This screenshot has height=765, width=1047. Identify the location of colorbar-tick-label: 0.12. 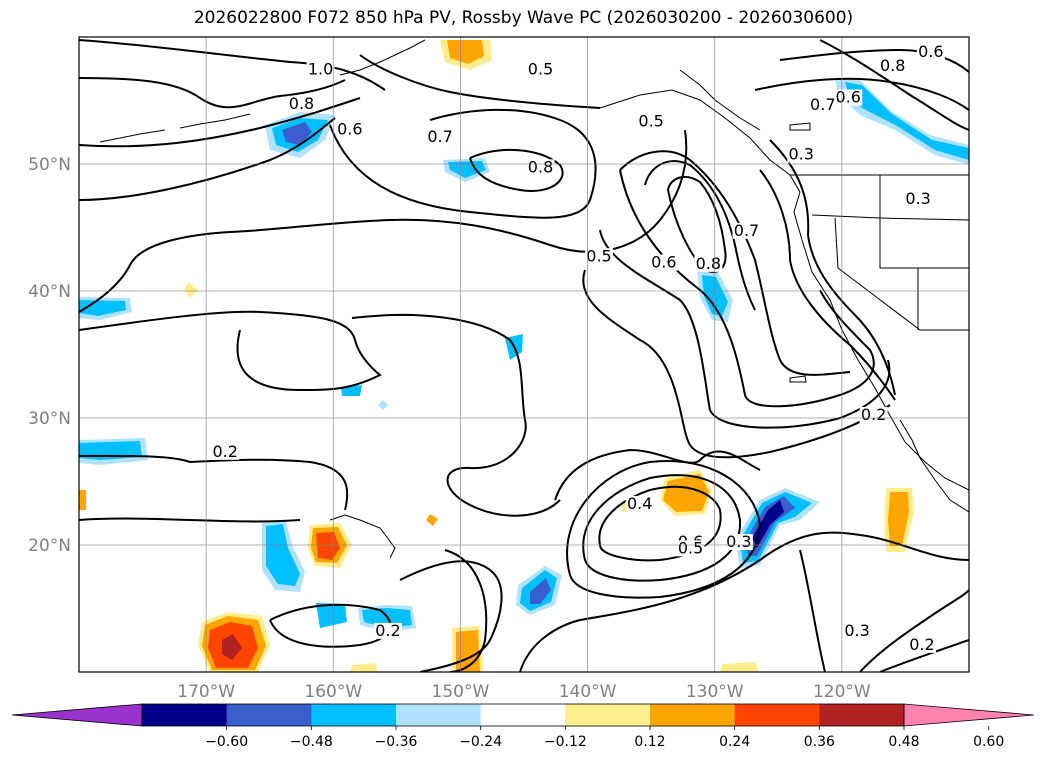
(649, 742).